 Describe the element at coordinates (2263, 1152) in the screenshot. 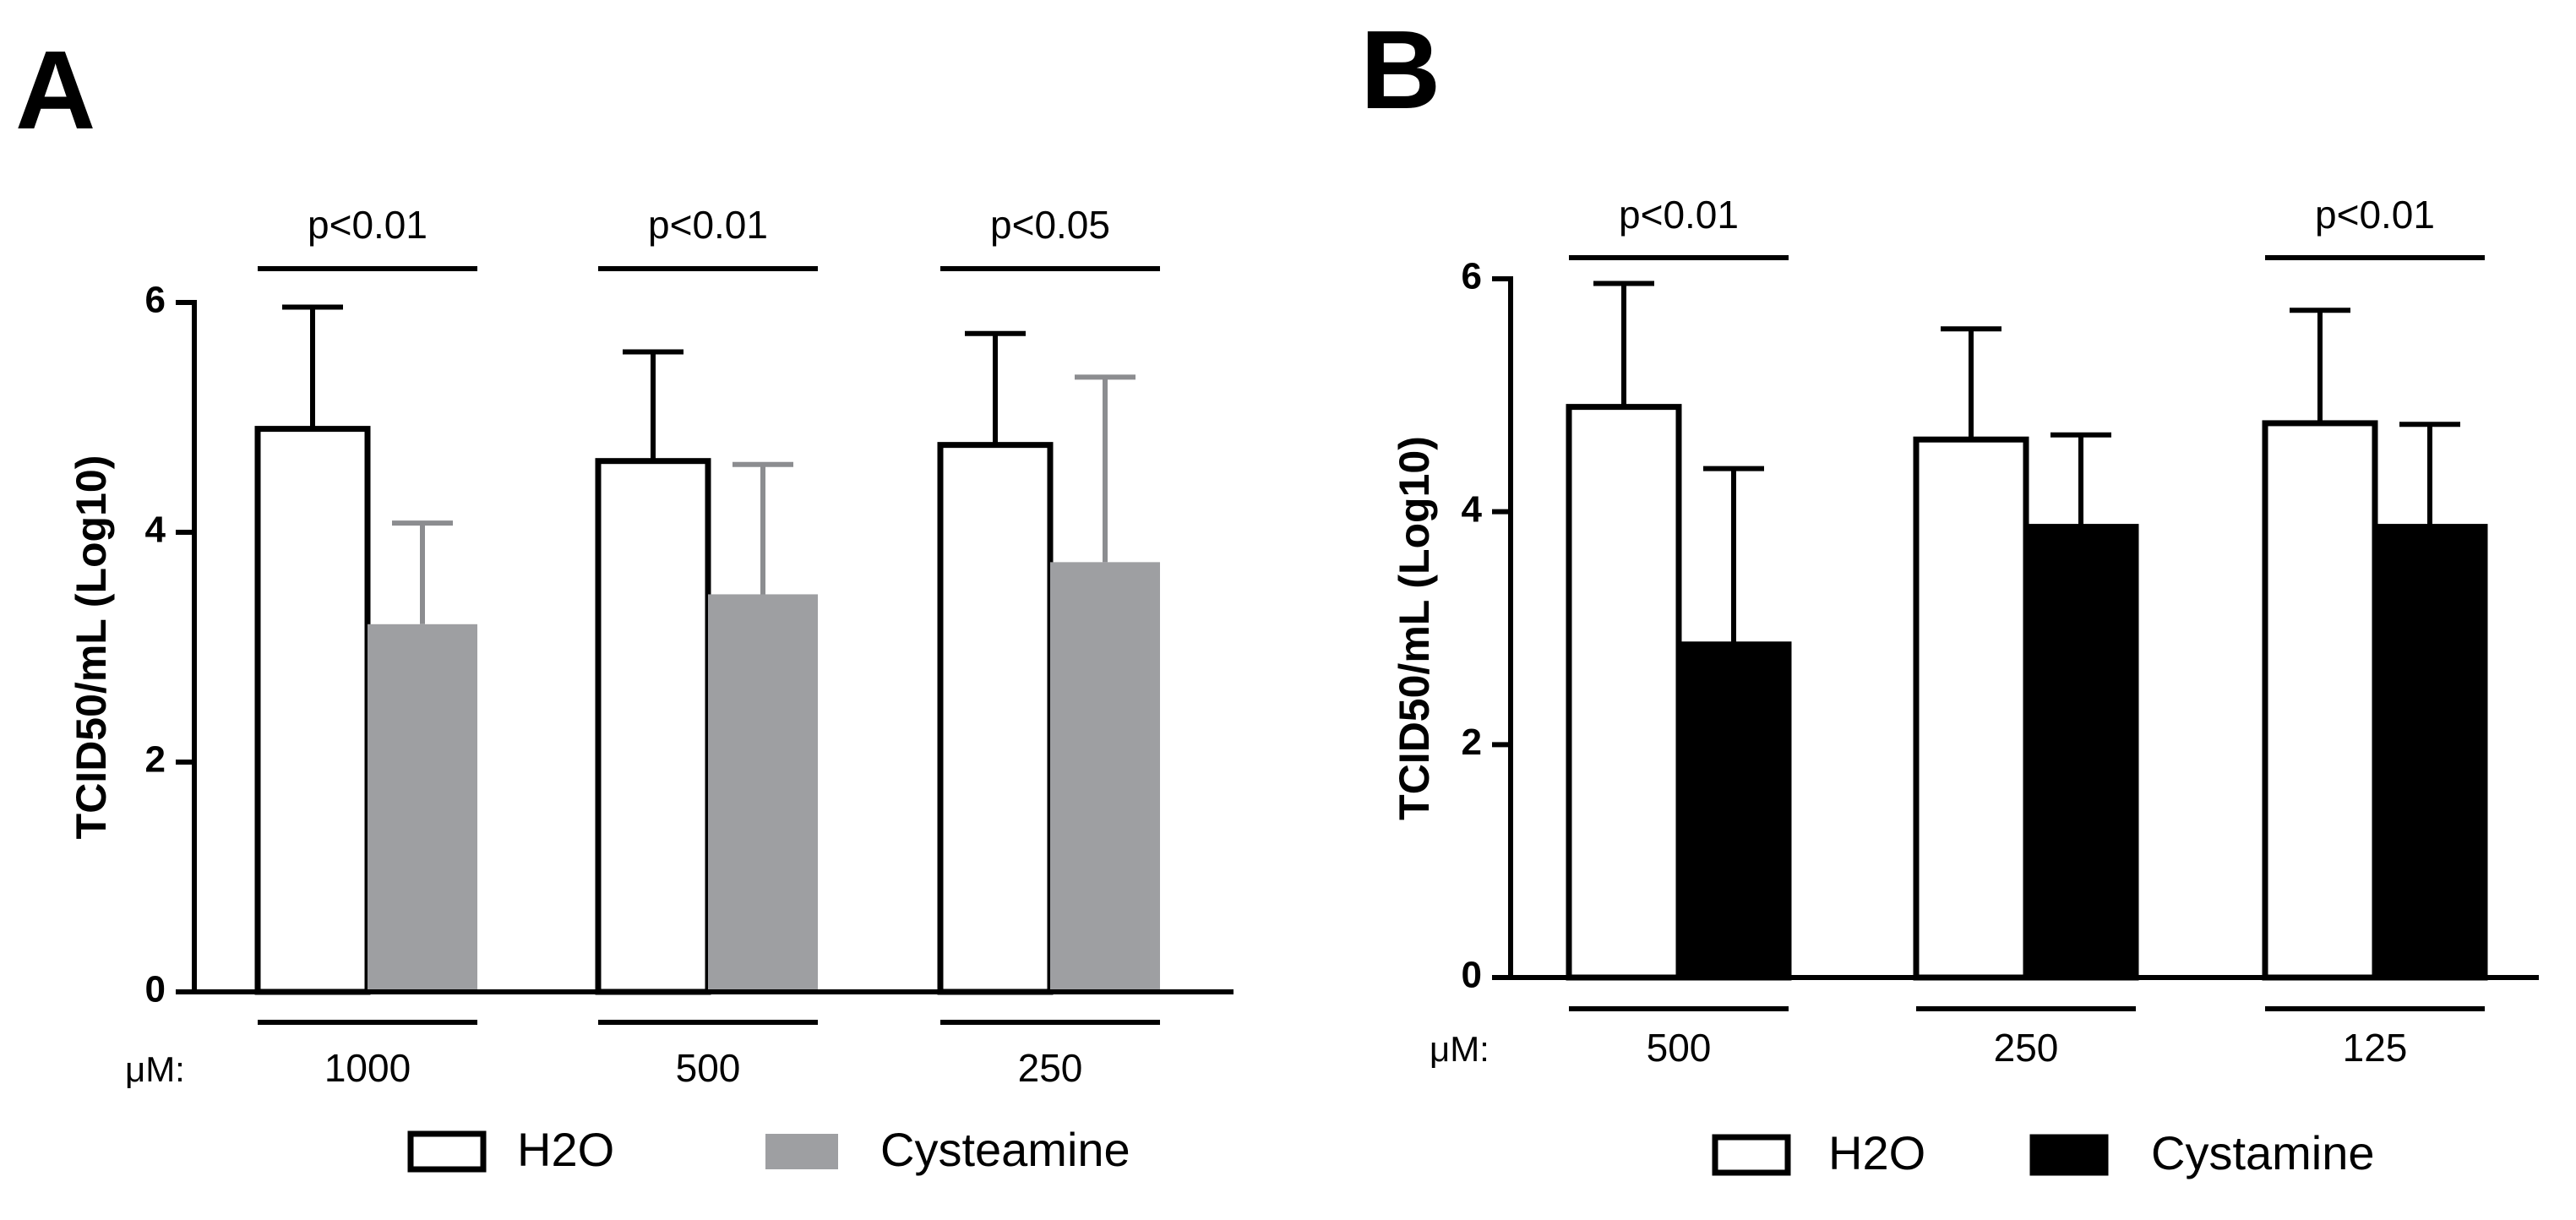

I see `legend-label-cystamine: Cystamine` at that location.